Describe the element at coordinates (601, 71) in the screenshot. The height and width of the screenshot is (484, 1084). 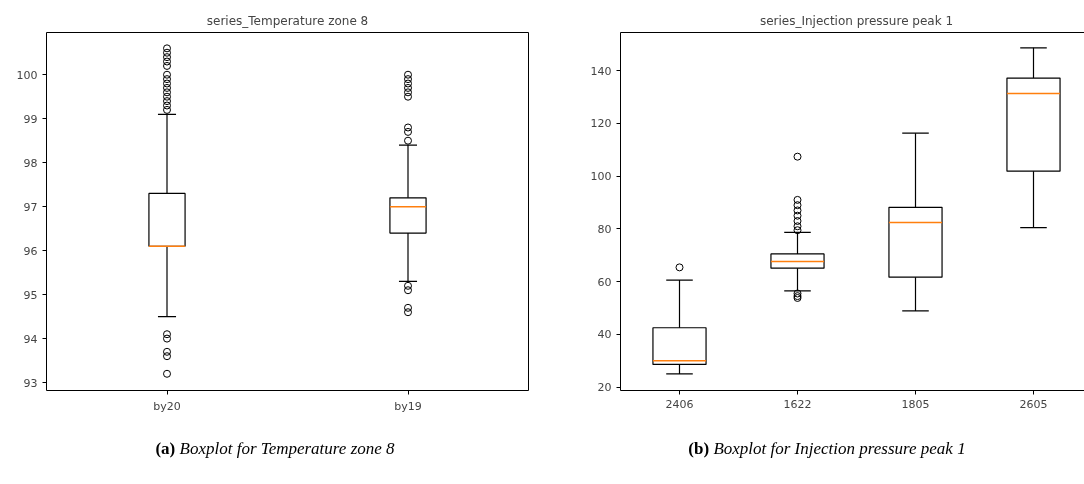
I see `y-tick-label: 140` at that location.